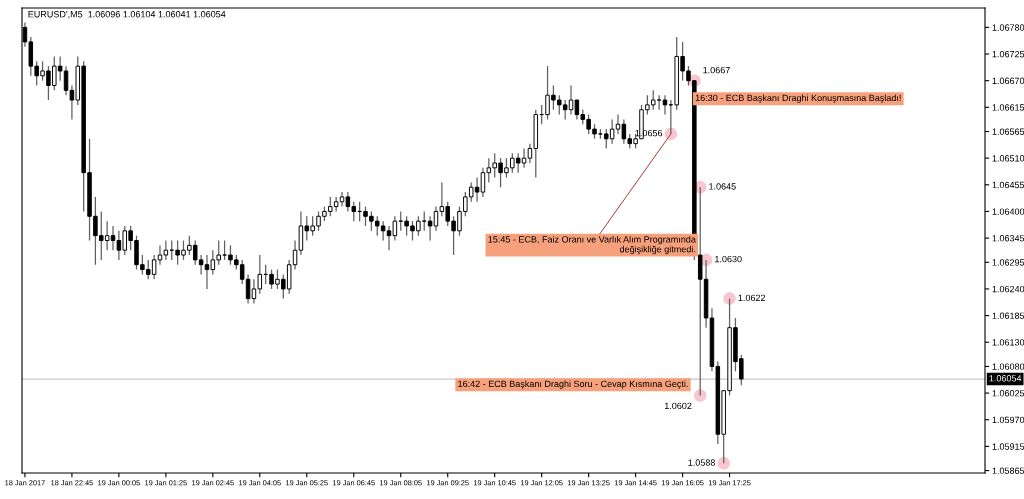 The image size is (1024, 499). I want to click on y-tick-label: 1.06025, so click(1008, 393).